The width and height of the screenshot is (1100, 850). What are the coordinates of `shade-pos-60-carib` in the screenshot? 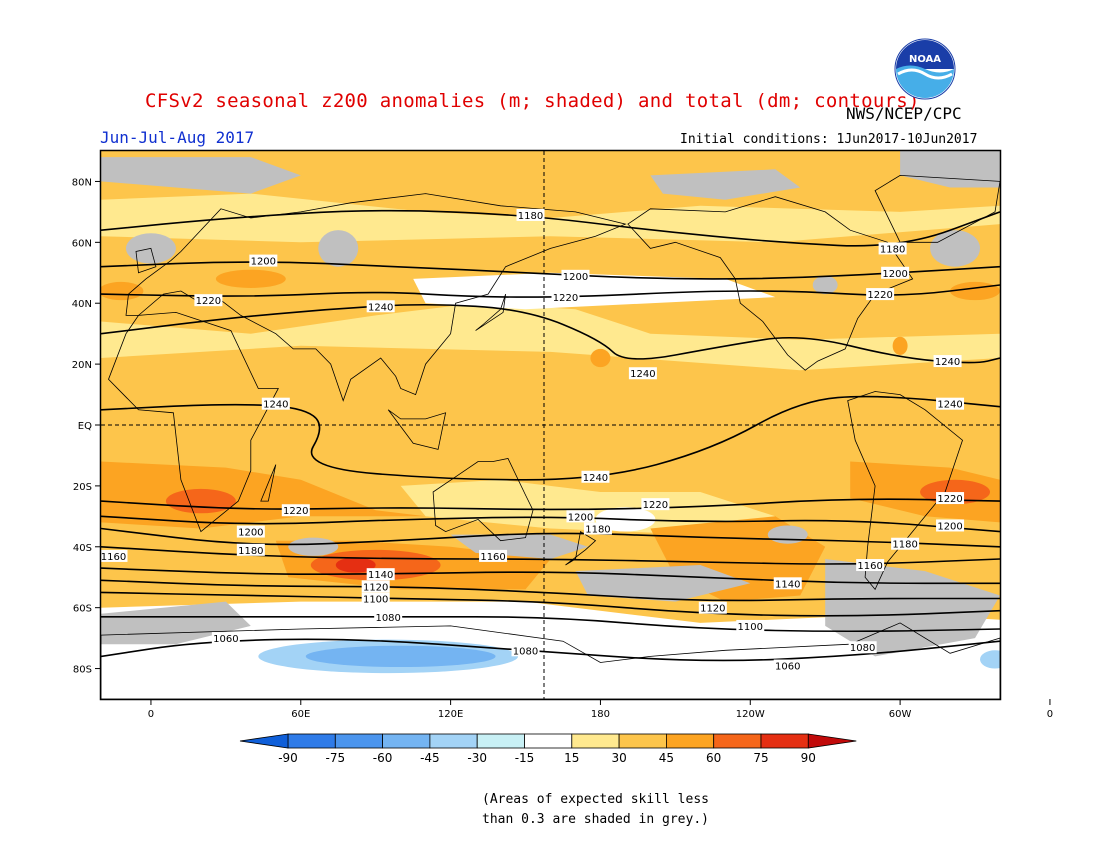 It's located at (900, 345).